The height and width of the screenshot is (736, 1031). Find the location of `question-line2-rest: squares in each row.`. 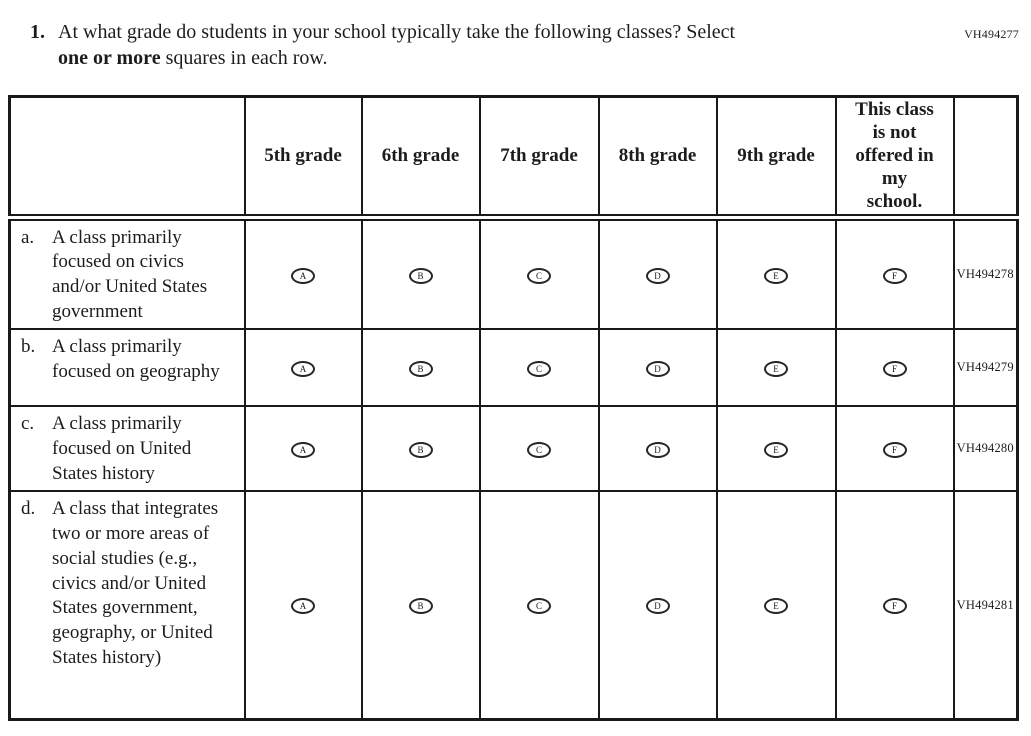

question-line2-rest: squares in each row. is located at coordinates (244, 58).